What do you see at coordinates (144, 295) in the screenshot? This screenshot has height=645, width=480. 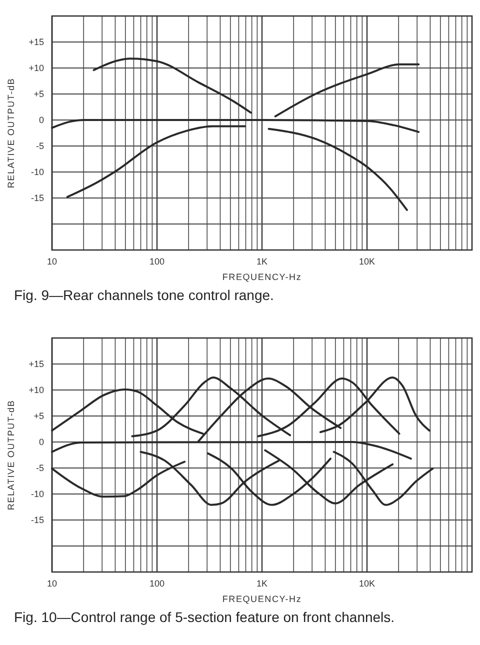 I see `caption: Fig. 9—Rear channels tone control range.` at bounding box center [144, 295].